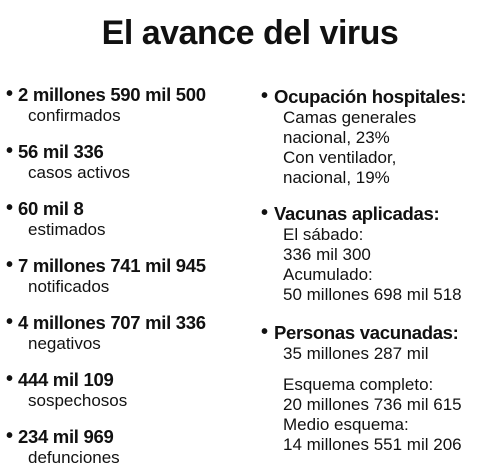 This screenshot has height=471, width=500. What do you see at coordinates (74, 115) in the screenshot?
I see `stat-label: confirmados` at bounding box center [74, 115].